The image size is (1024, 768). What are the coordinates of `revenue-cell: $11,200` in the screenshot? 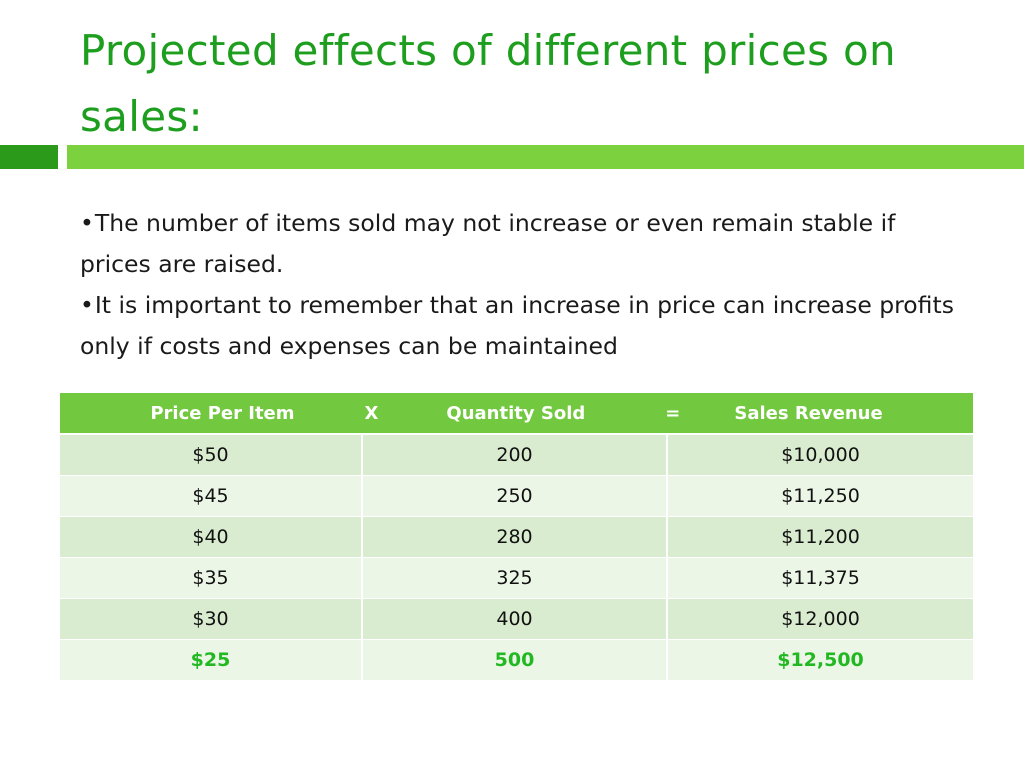 It's located at (821, 537).